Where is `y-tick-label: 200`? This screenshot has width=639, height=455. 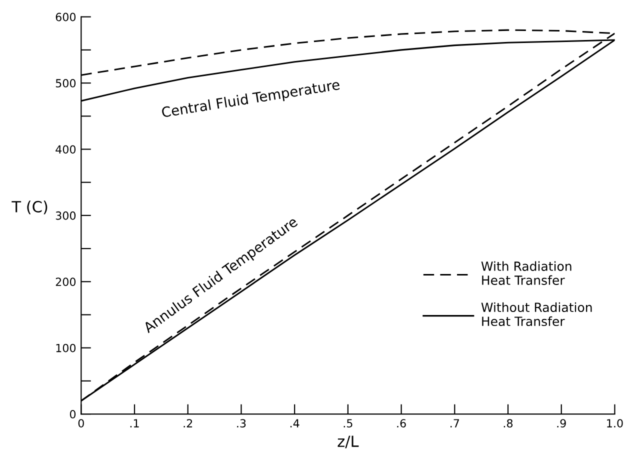 y-tick-label: 200 is located at coordinates (66, 282).